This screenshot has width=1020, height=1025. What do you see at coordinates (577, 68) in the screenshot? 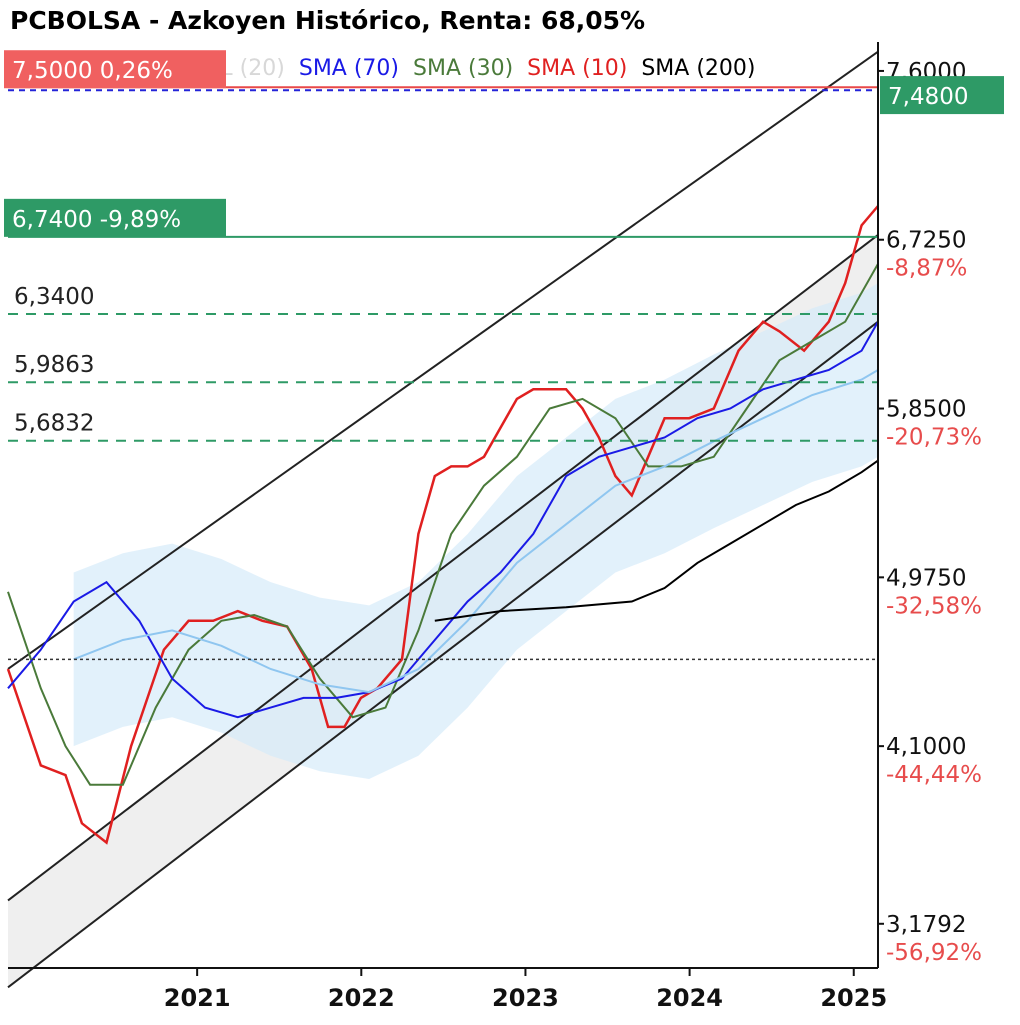
I see `legend-item-4: SMA (10)` at bounding box center [577, 68].